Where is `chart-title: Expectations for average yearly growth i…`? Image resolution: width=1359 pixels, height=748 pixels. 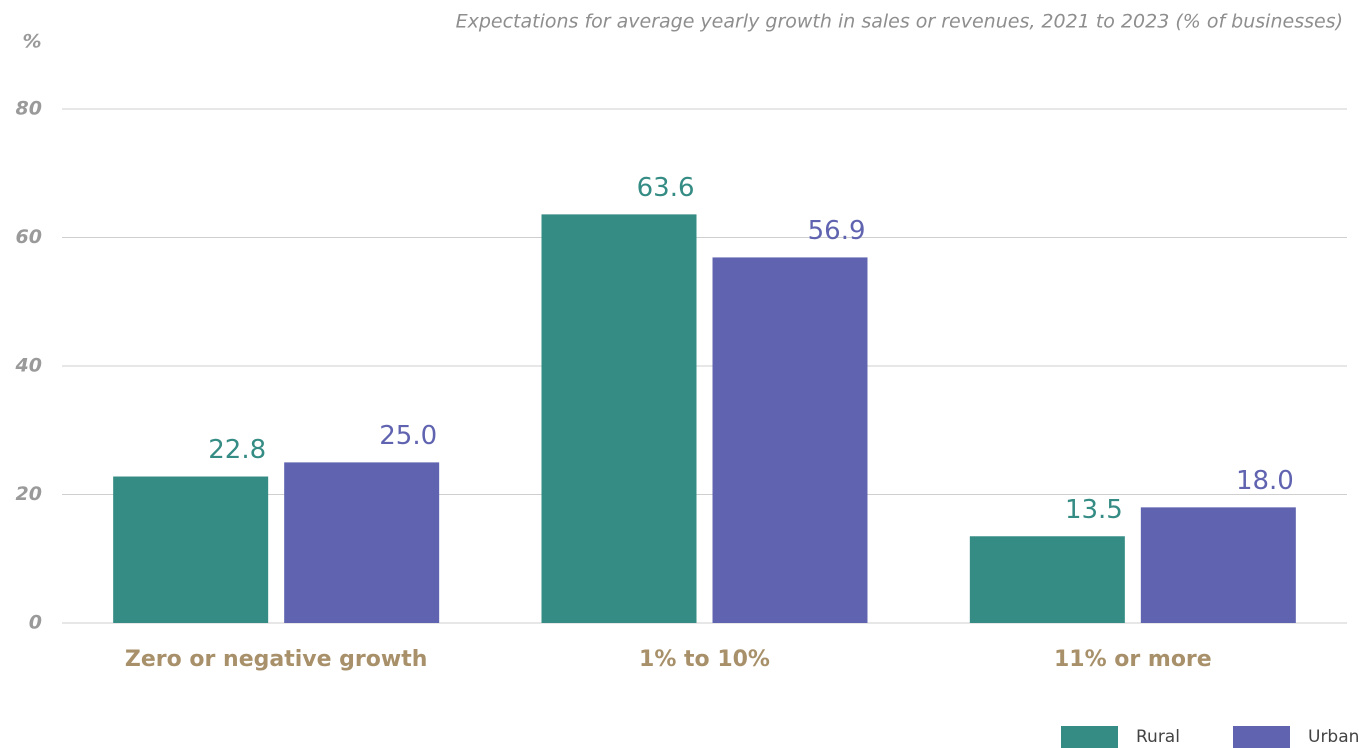
chart-title: Expectations for average yearly growth i… is located at coordinates (899, 22).